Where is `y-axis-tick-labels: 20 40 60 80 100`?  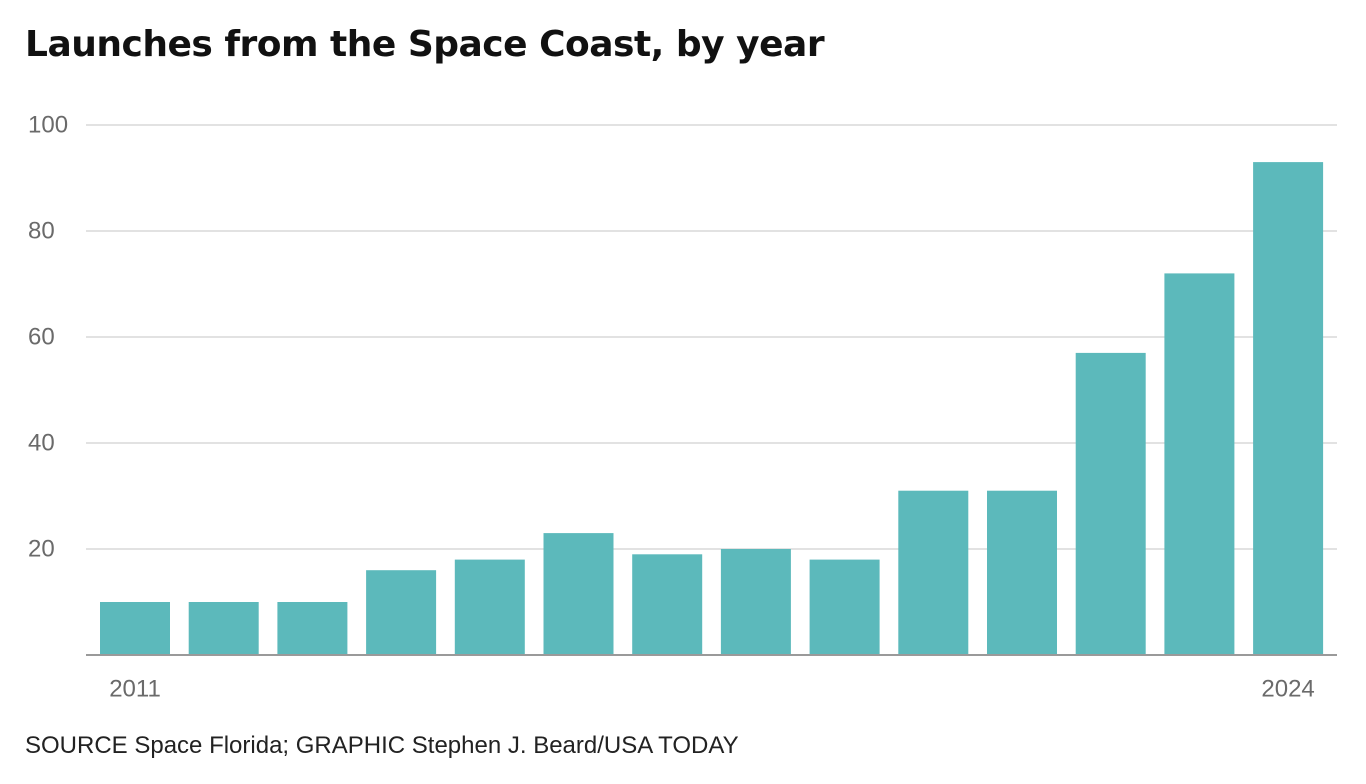
y-axis-tick-labels: 20 40 60 80 100 is located at coordinates (48, 337).